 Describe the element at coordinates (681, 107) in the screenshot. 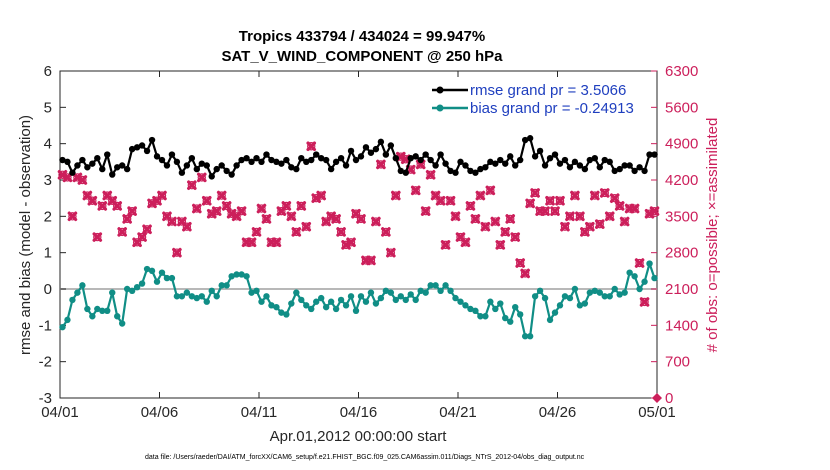

I see `y2-tick-label: 5600` at that location.